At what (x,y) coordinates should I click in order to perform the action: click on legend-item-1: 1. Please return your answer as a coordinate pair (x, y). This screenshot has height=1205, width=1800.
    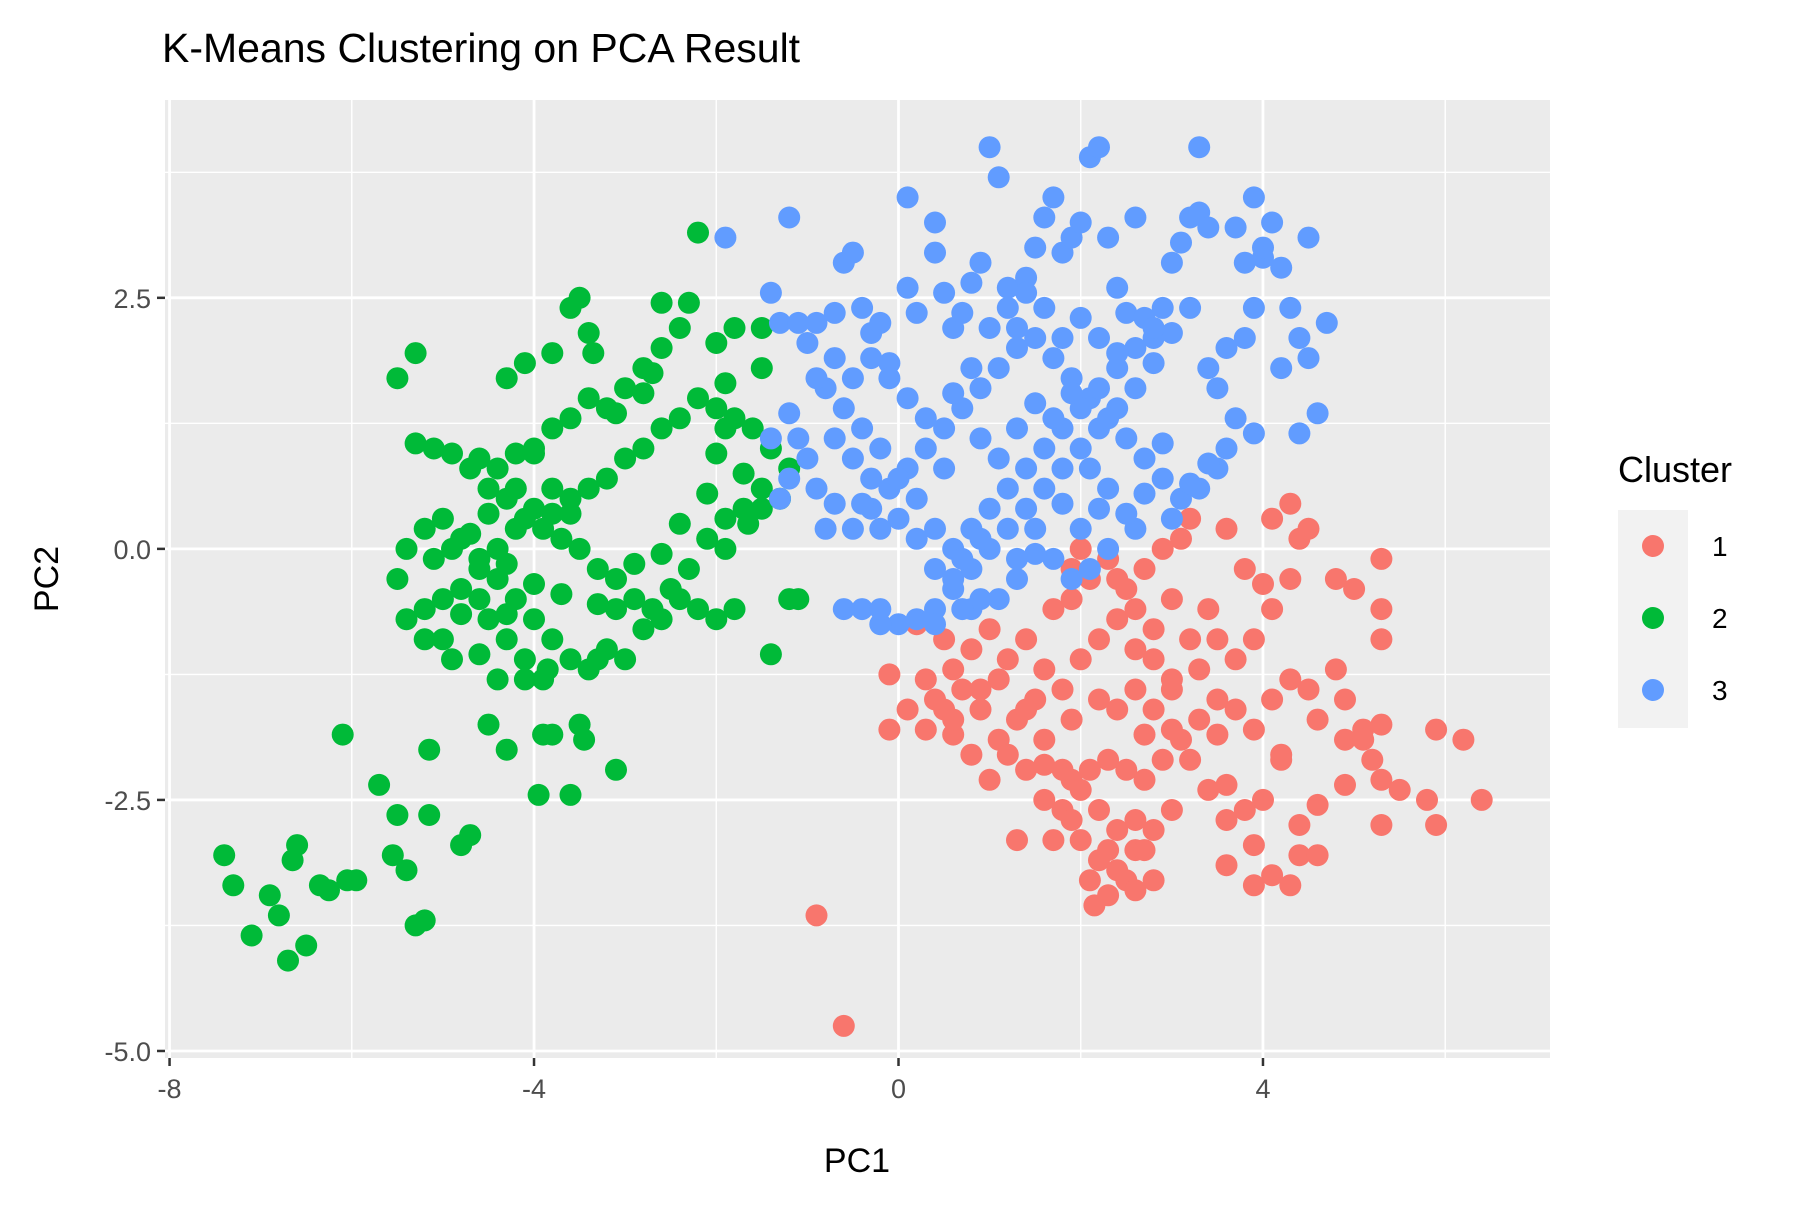
    Looking at the image, I should click on (1685, 546).